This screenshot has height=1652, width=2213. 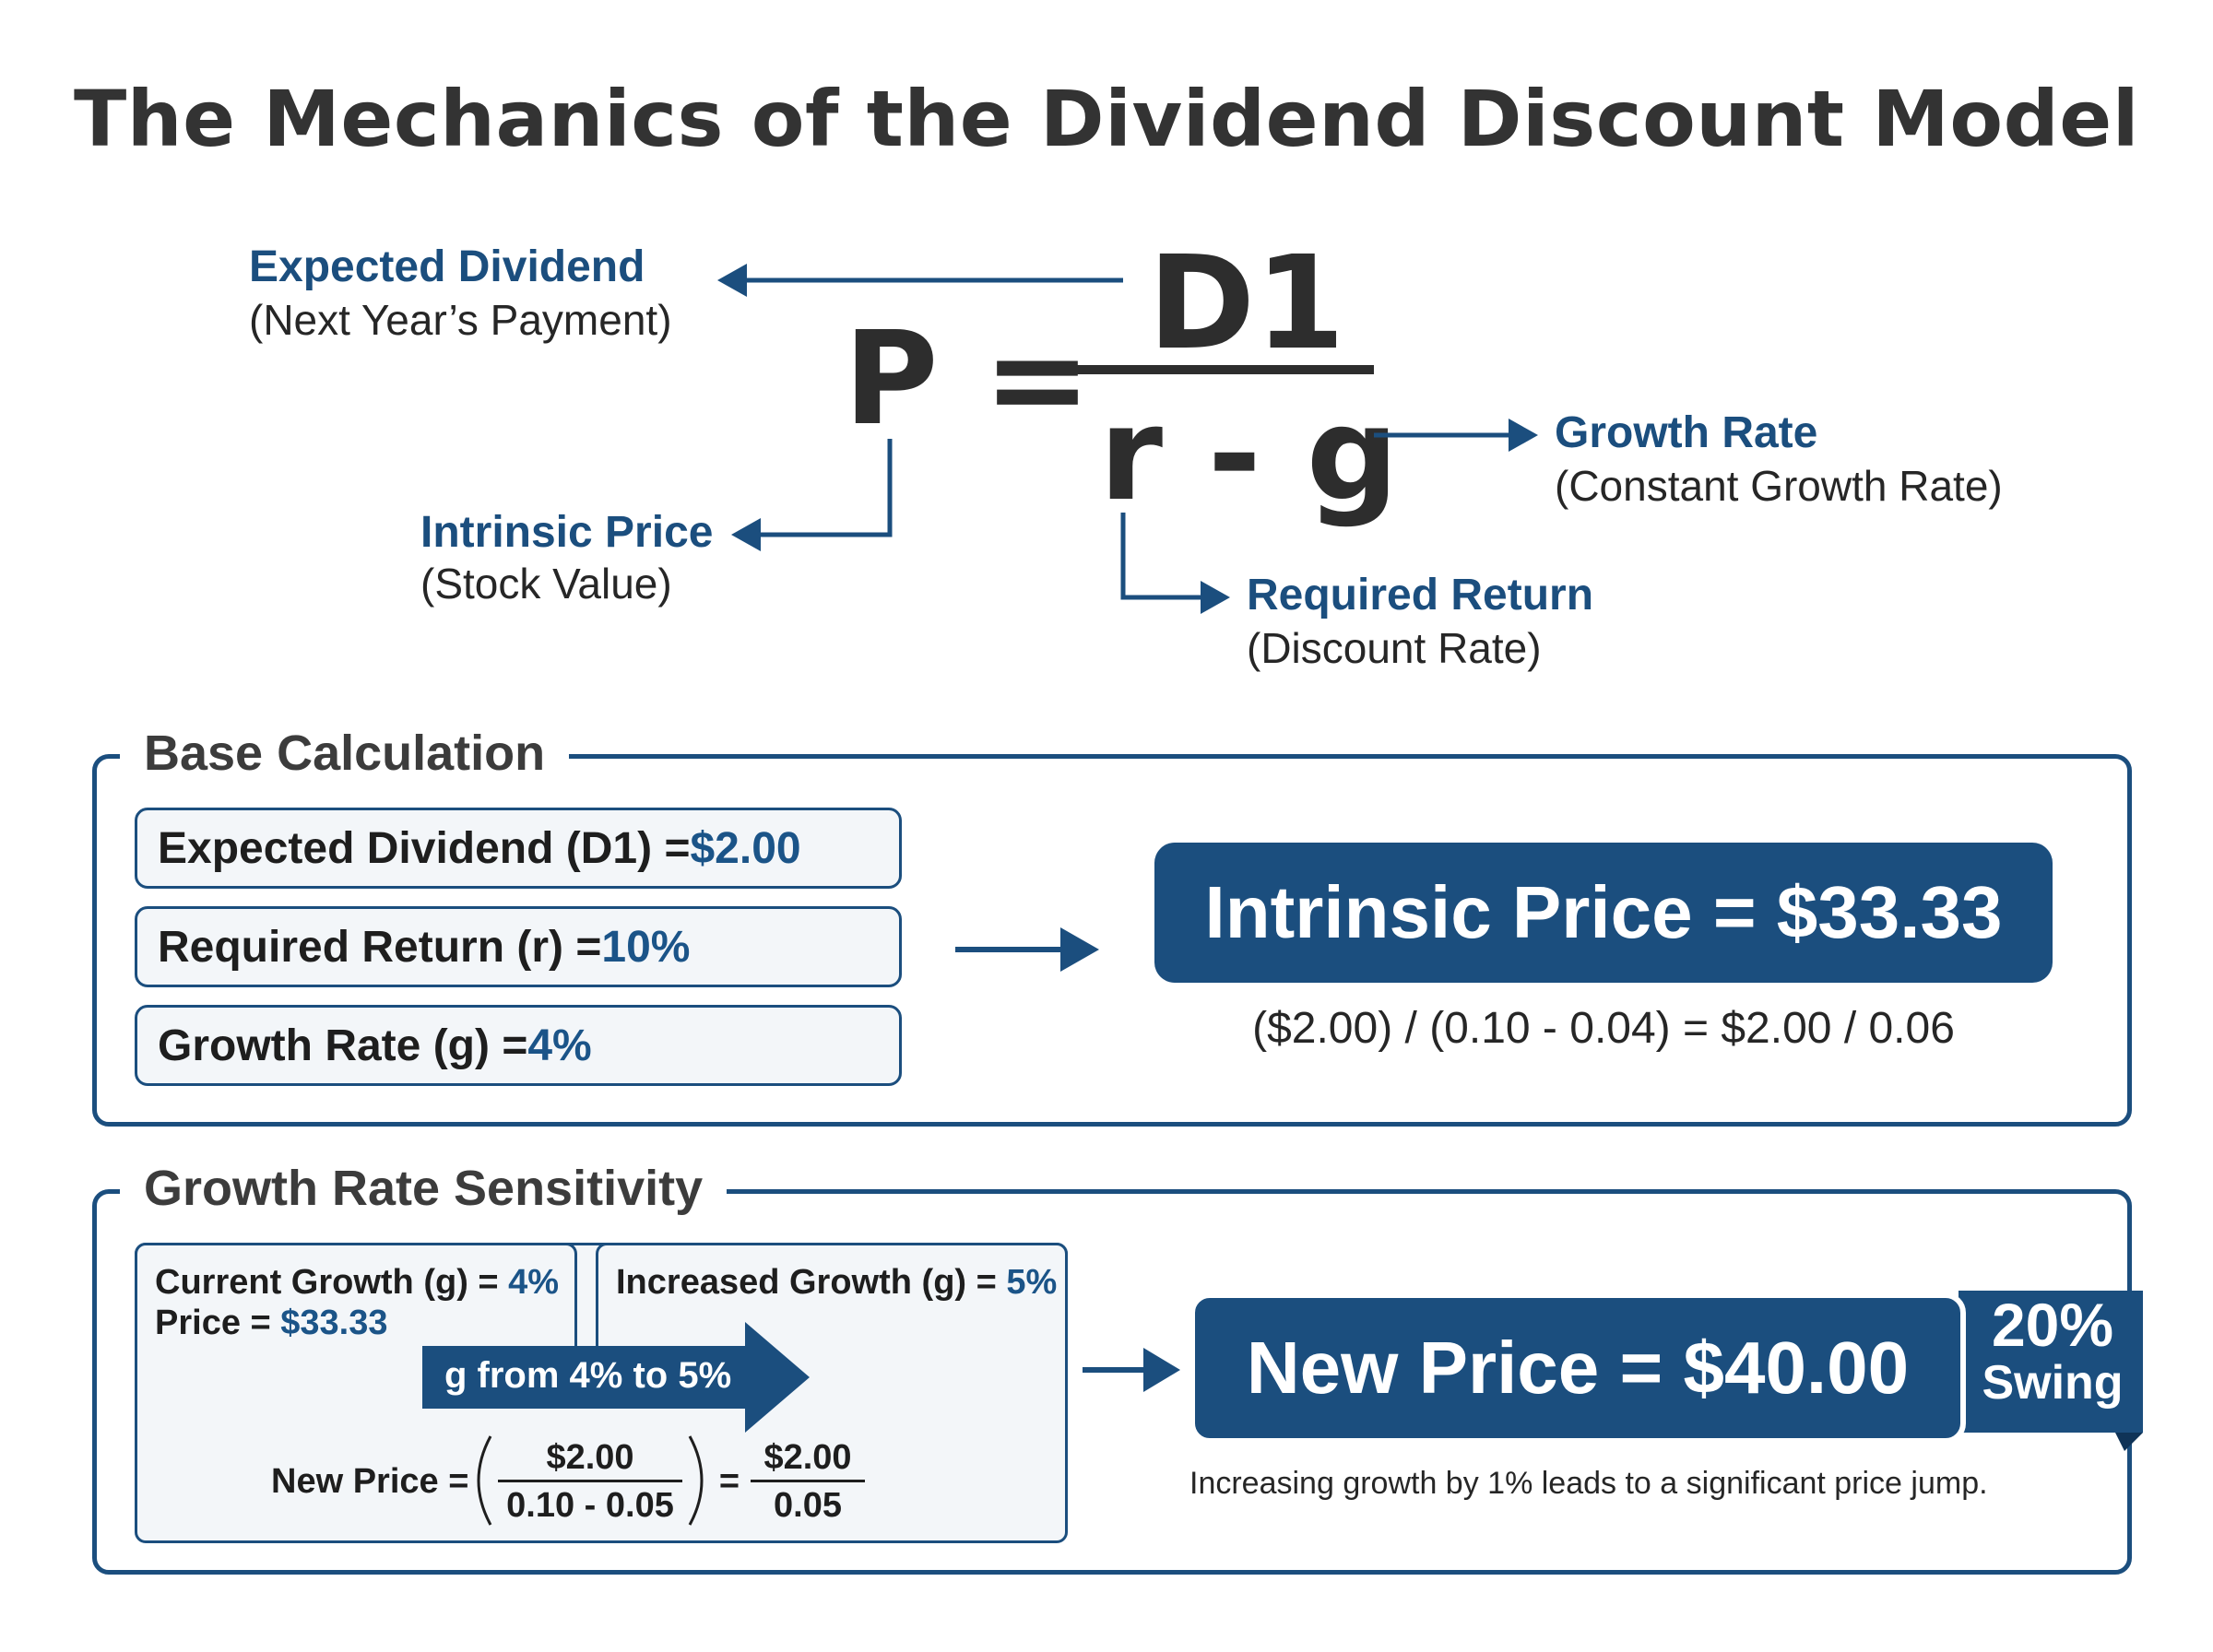 What do you see at coordinates (447, 266) in the screenshot?
I see `expected-dividend-heading: Expected Dividend` at bounding box center [447, 266].